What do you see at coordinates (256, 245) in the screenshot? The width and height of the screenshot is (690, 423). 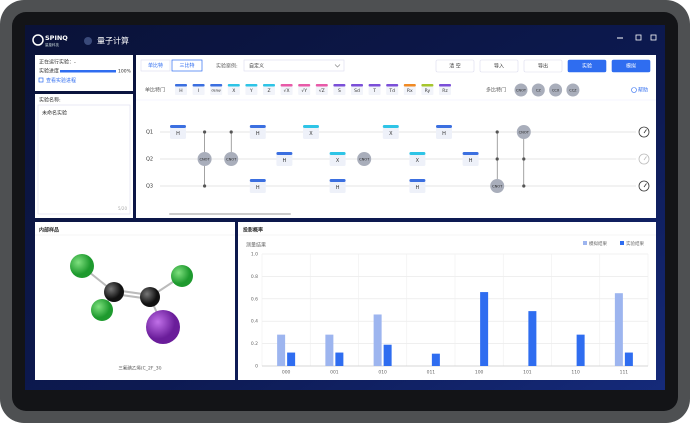 I see `y-axis-label: 测量结果` at bounding box center [256, 245].